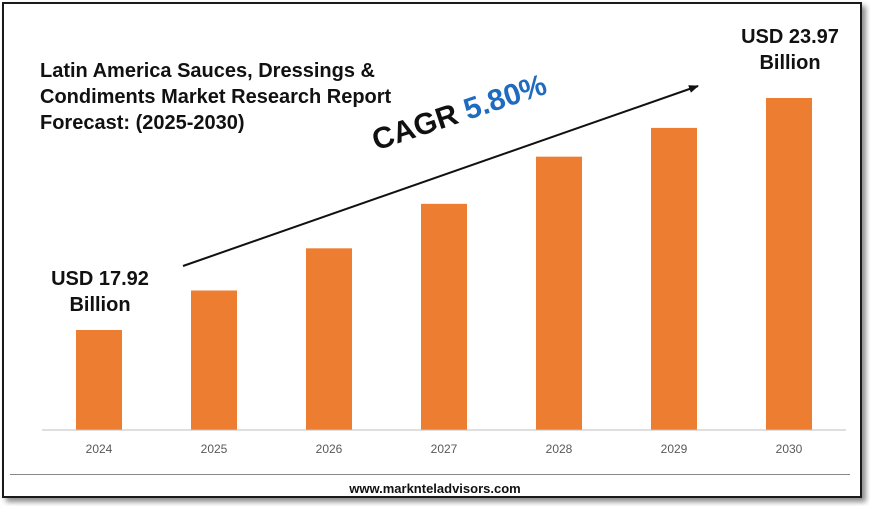 The width and height of the screenshot is (870, 506). I want to click on bar-2027, so click(444, 316).